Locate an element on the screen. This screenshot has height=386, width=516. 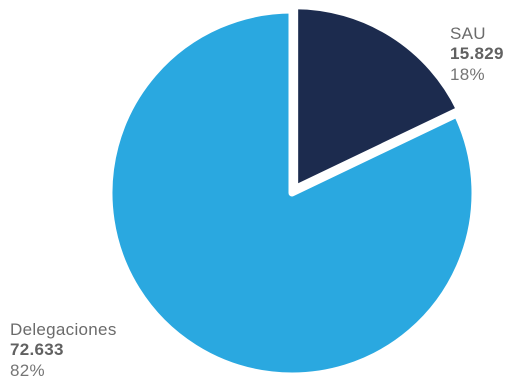
slice-name-delegaciones: Delegaciones is located at coordinates (63, 329).